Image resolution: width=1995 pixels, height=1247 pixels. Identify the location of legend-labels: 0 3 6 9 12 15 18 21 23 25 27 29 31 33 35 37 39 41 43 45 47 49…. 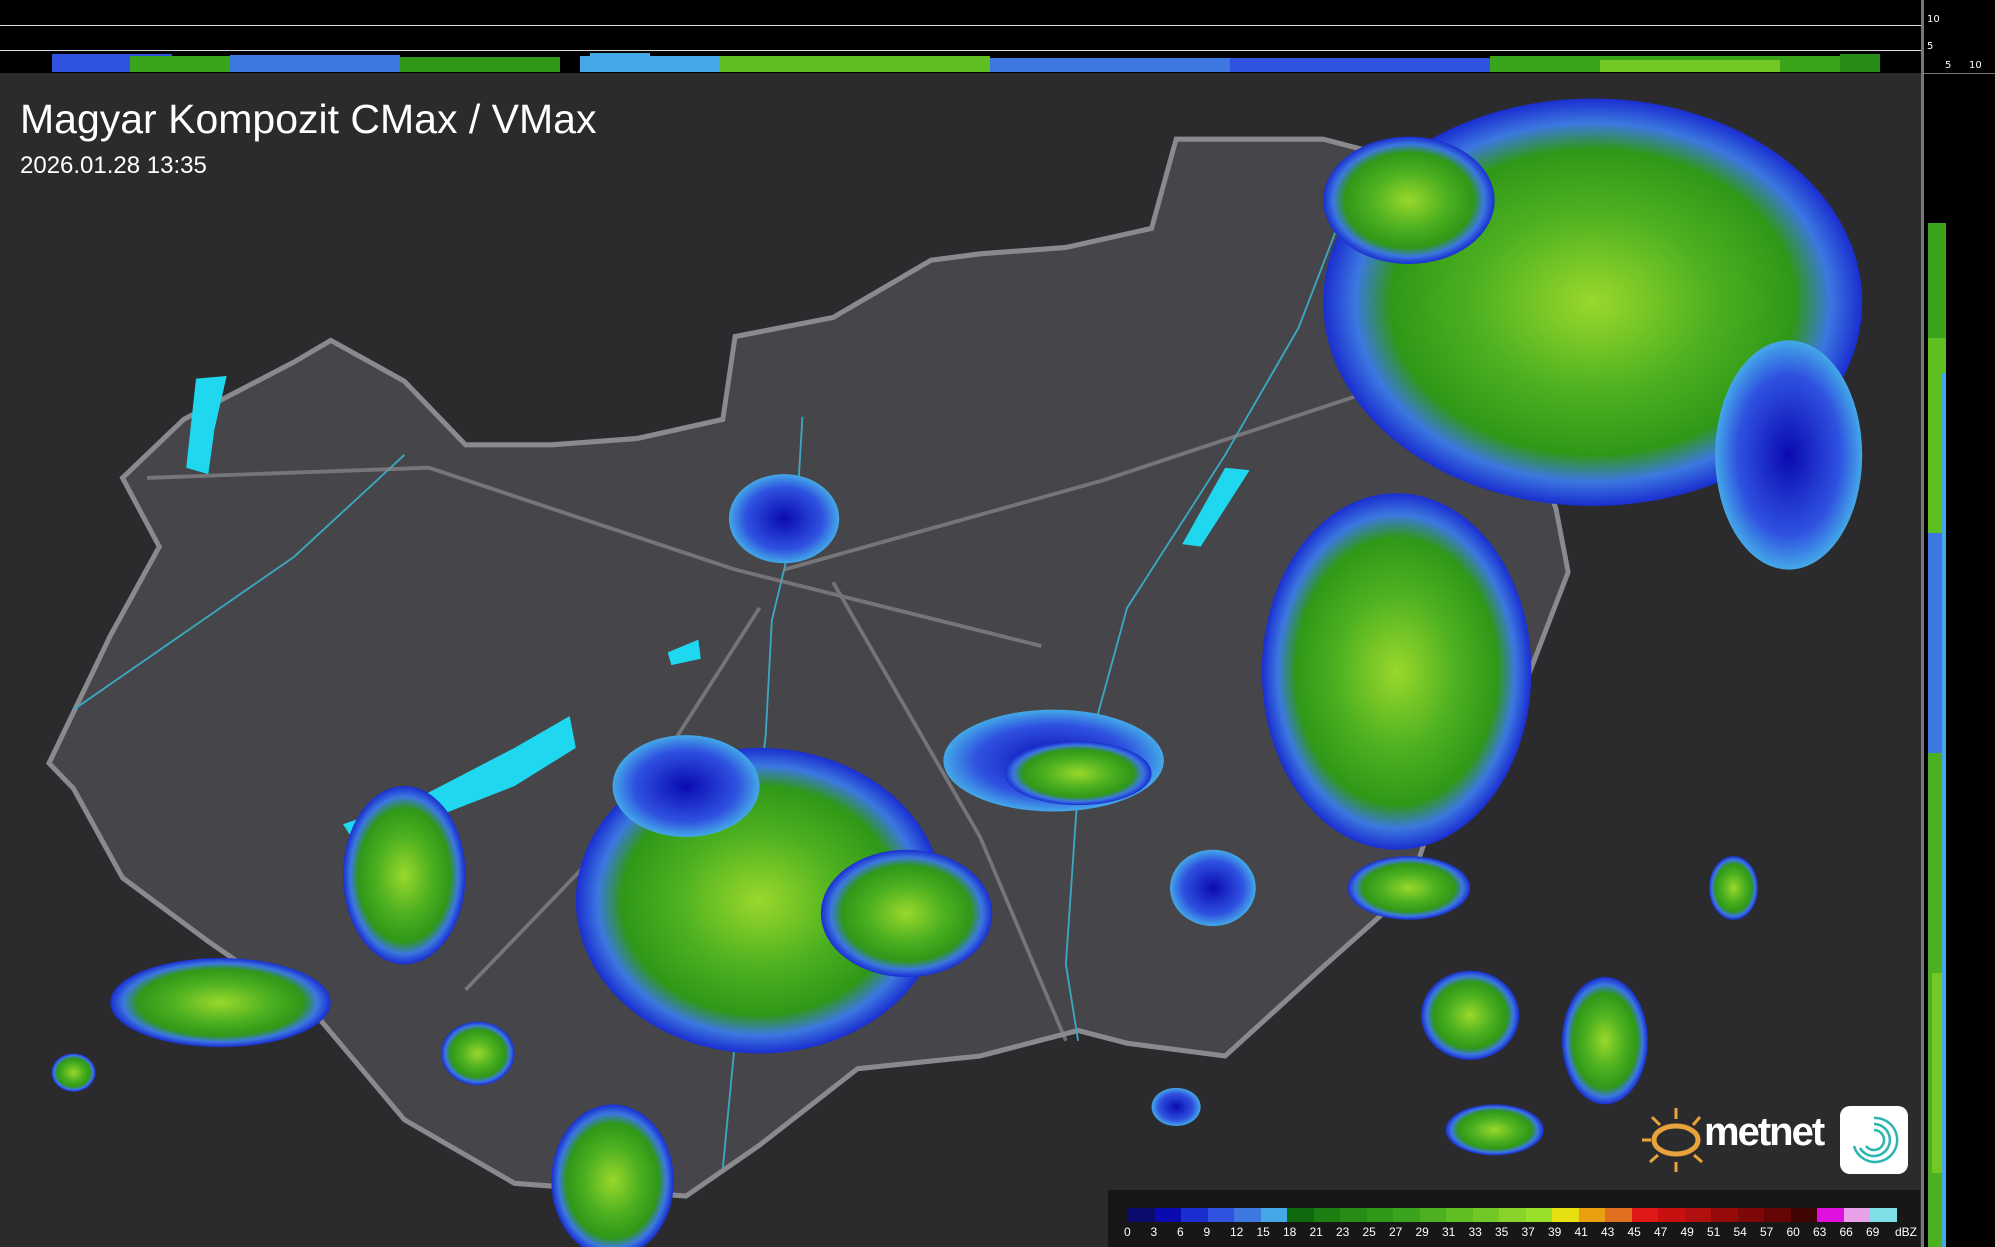
(1510, 1232).